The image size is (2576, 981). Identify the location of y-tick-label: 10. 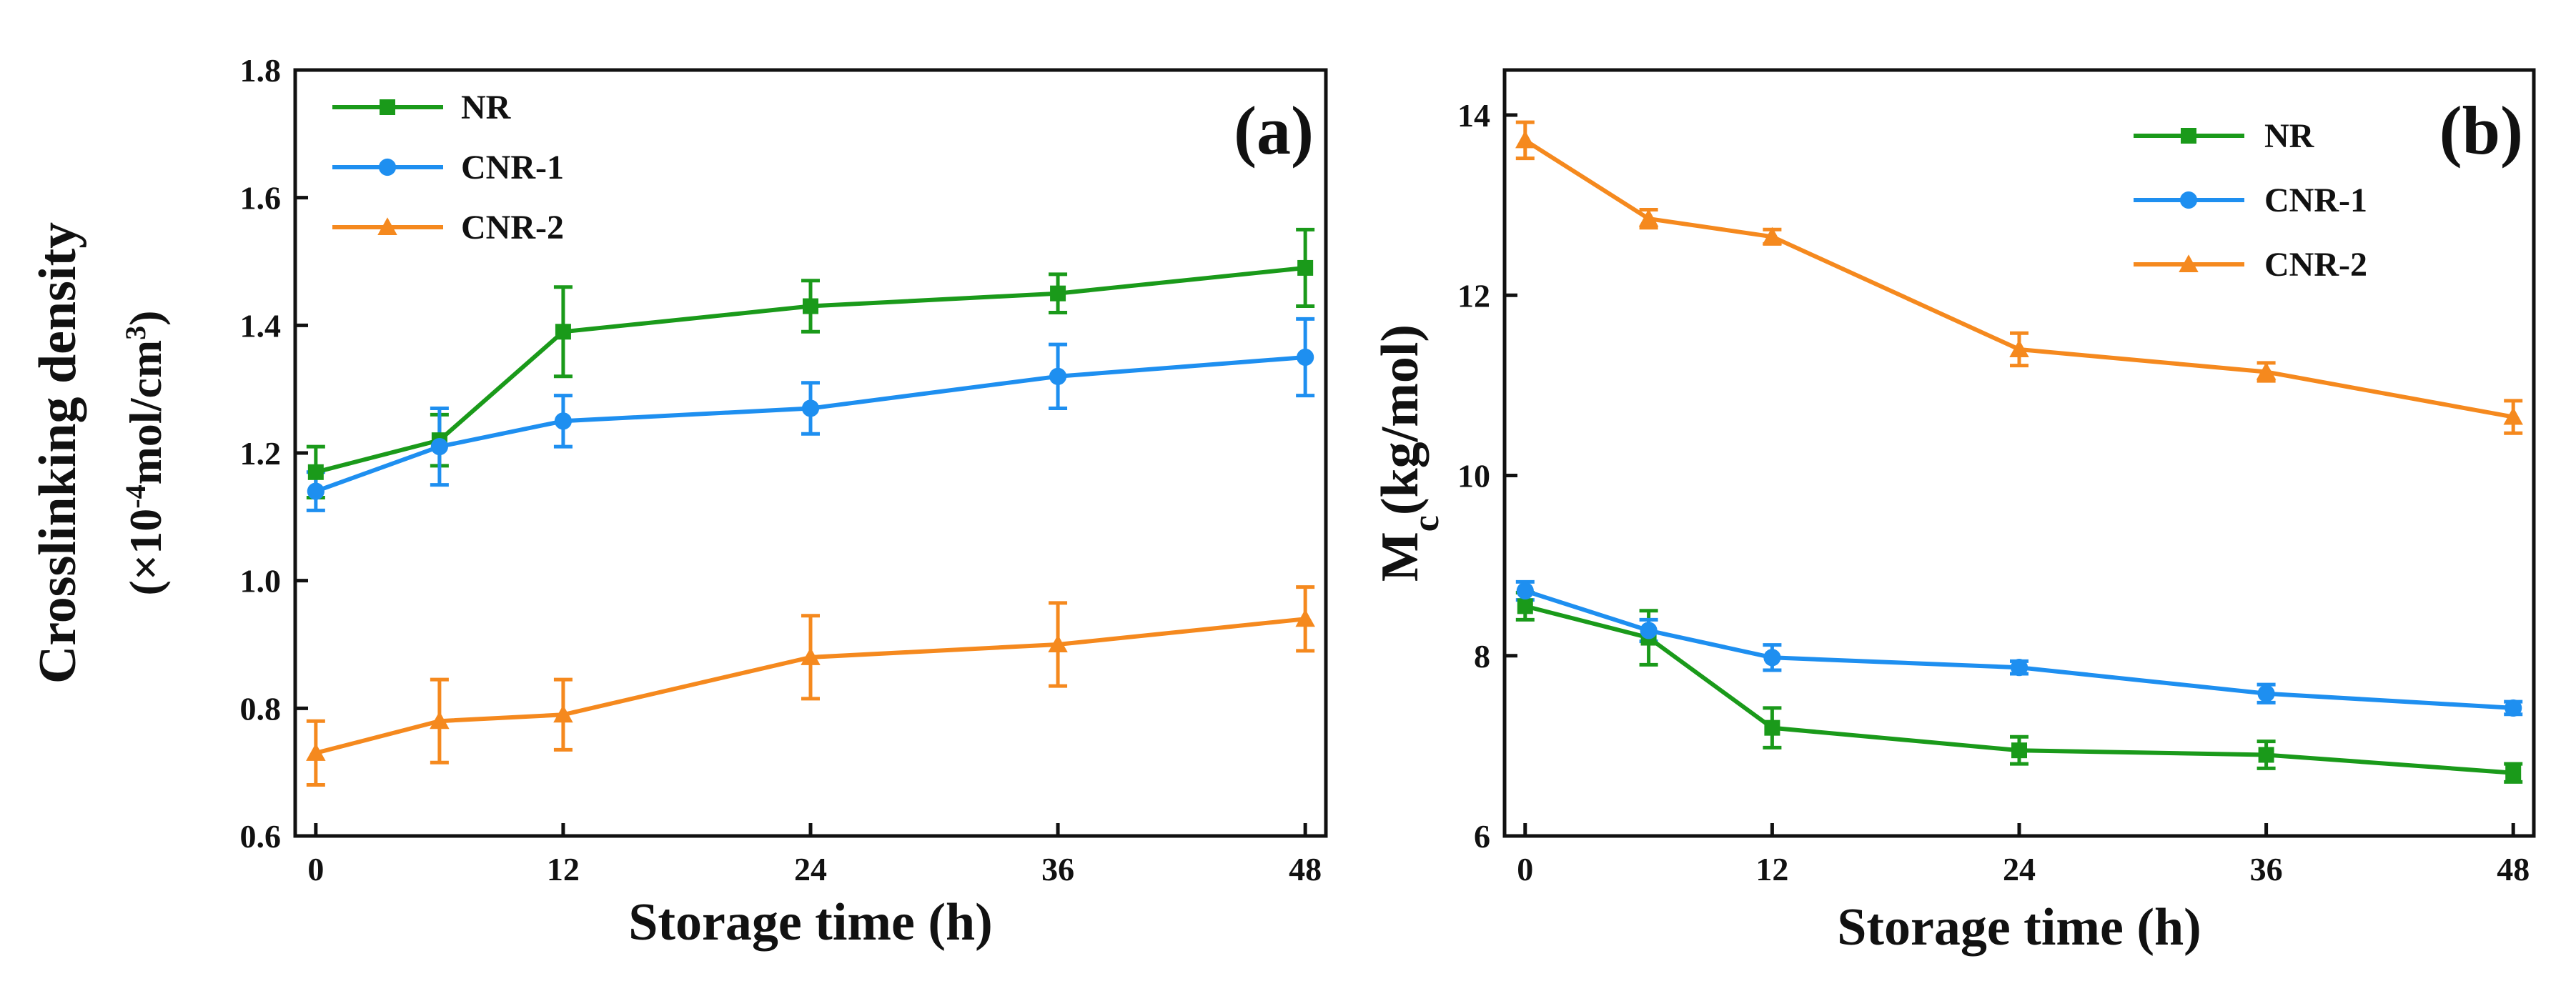
(1473, 476).